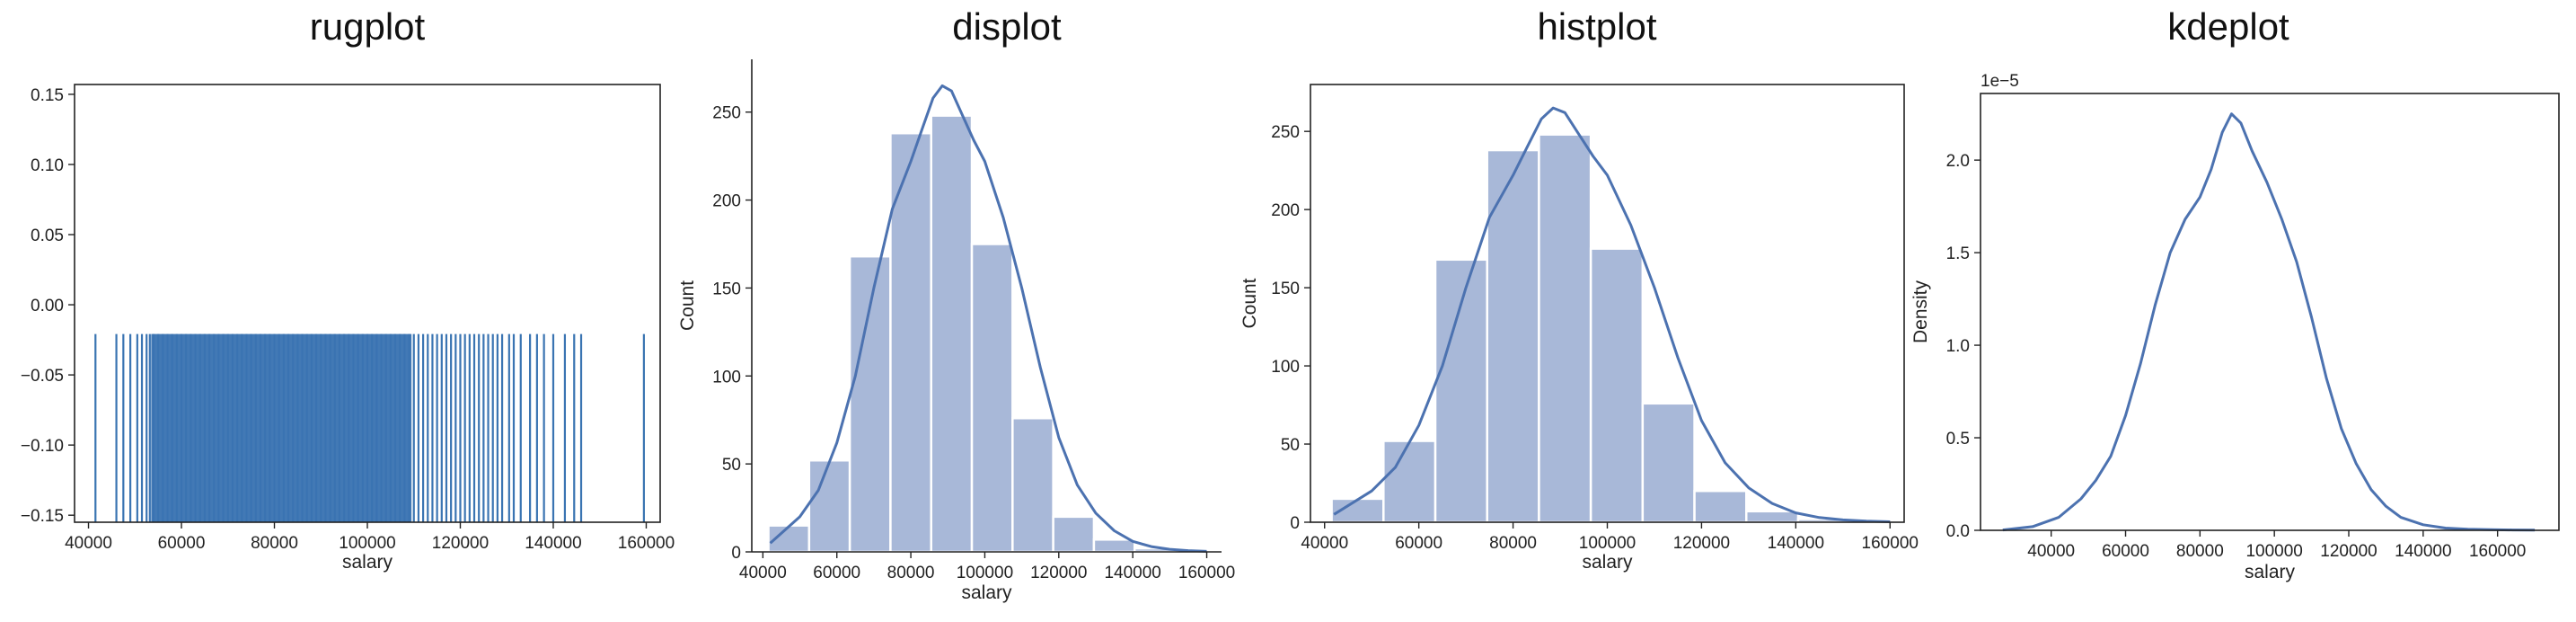 The width and height of the screenshot is (2576, 622). Describe the element at coordinates (47, 165) in the screenshot. I see `y-tick-label: 0.10` at that location.